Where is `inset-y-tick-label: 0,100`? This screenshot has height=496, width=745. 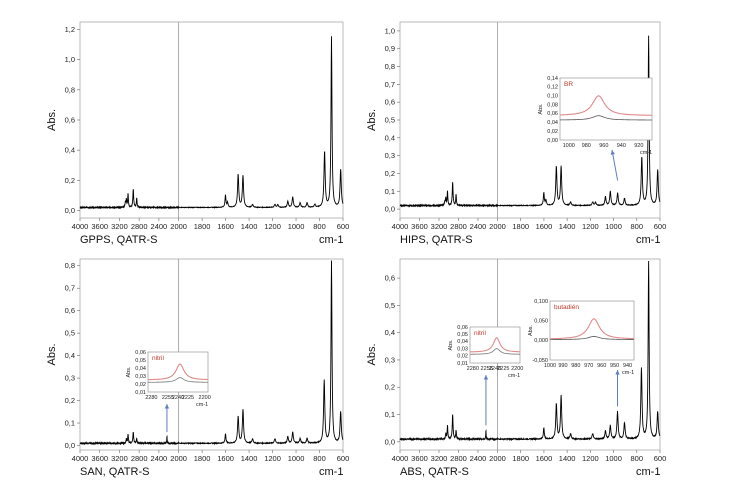
inset-y-tick-label: 0,100 is located at coordinates (541, 302).